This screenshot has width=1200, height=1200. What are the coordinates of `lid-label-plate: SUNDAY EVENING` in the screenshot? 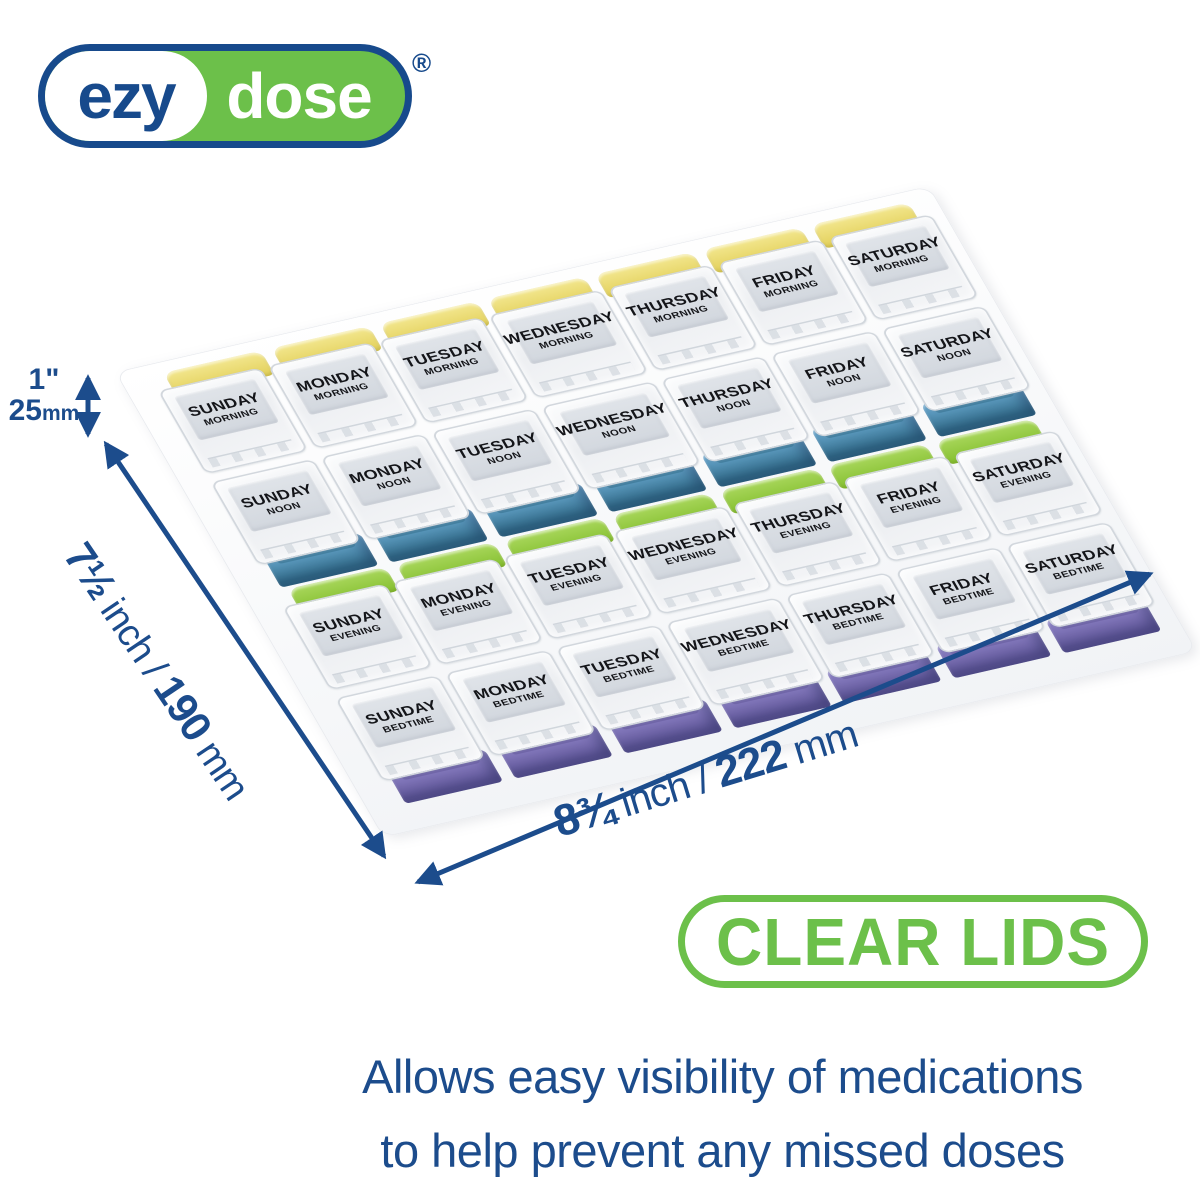 It's located at (351, 625).